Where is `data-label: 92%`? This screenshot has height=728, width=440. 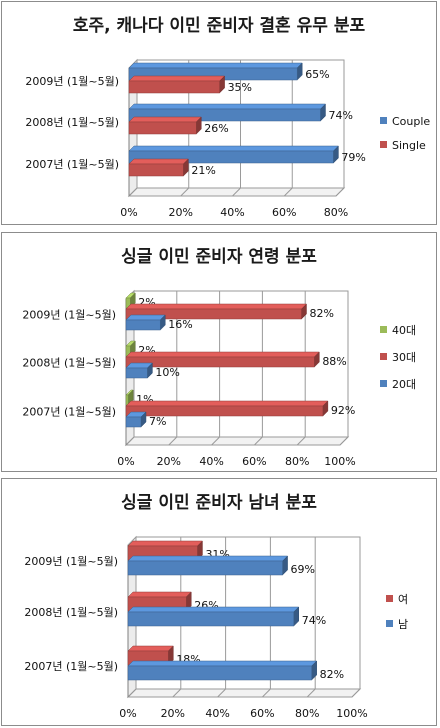
data-label: 92% is located at coordinates (343, 410).